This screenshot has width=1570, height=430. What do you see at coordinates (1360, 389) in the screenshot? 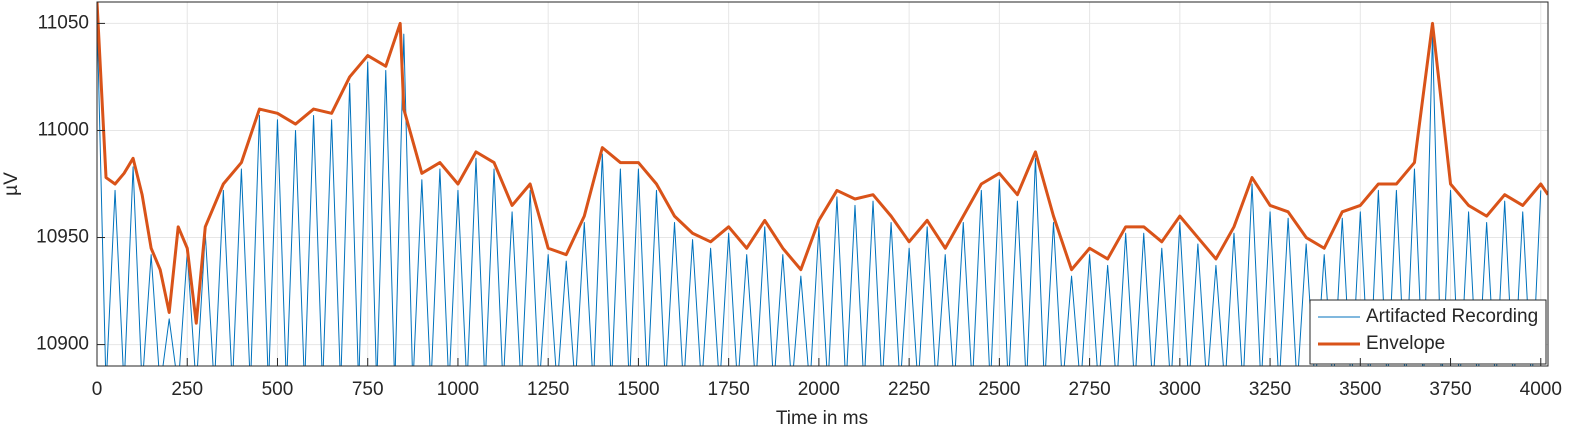
I see `x-tick-label: 3500` at bounding box center [1360, 389].